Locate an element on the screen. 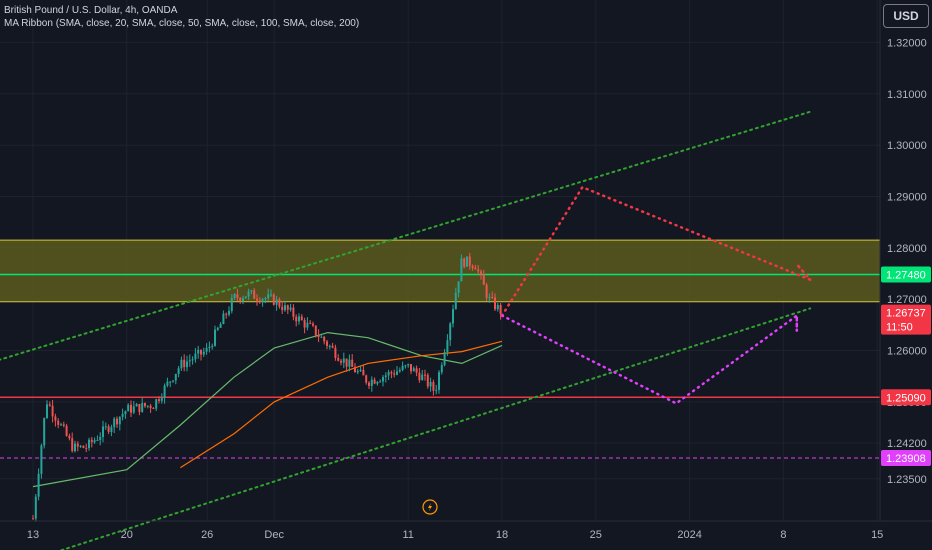 Image resolution: width=932 pixels, height=550 pixels. price-tags: 1.27480 1.26737 11:50 1.25090 1.23908 is located at coordinates (906, 366).